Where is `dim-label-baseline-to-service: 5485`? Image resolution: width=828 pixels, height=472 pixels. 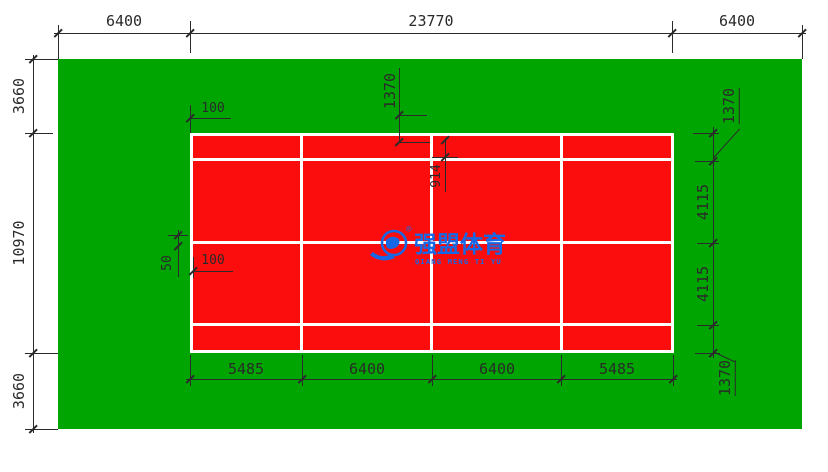
dim-label-baseline-to-service: 5485 is located at coordinates (246, 369).